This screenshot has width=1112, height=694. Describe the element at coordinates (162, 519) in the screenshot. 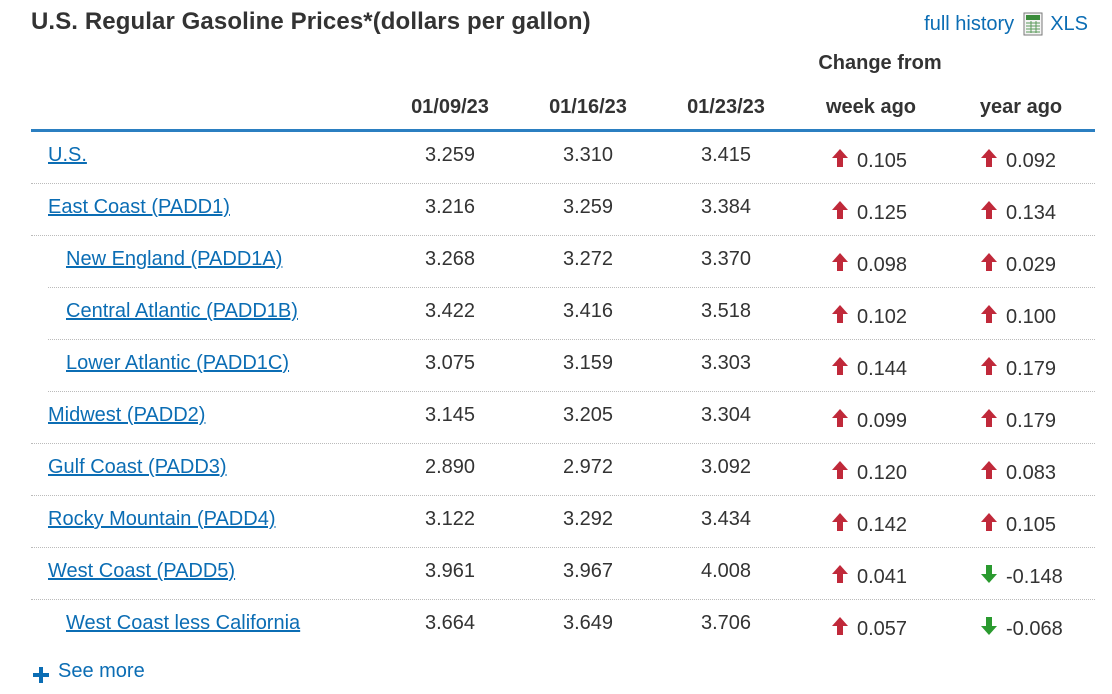

I see `region-link: Rocky Mountain (PADD4)` at that location.